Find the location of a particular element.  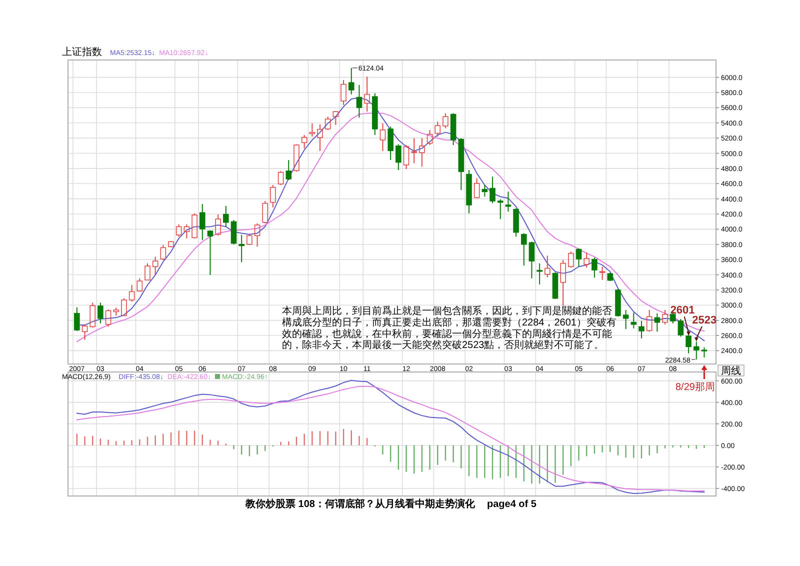

annotation: 本周與上周比，到目前爲止就是一個包含關系，因此，到下周是關鍵的能否構成底分型的日子，而真正要走出底部，那還需要對（2284，2601）突破有效的確認，也就說，在中秋前，要確認一個分型意義下的周綫行情是不可能的，除非今天，本周最後一天能突然突破2523點，否則就絕對不可能了。 is located at coordinates (449, 329).